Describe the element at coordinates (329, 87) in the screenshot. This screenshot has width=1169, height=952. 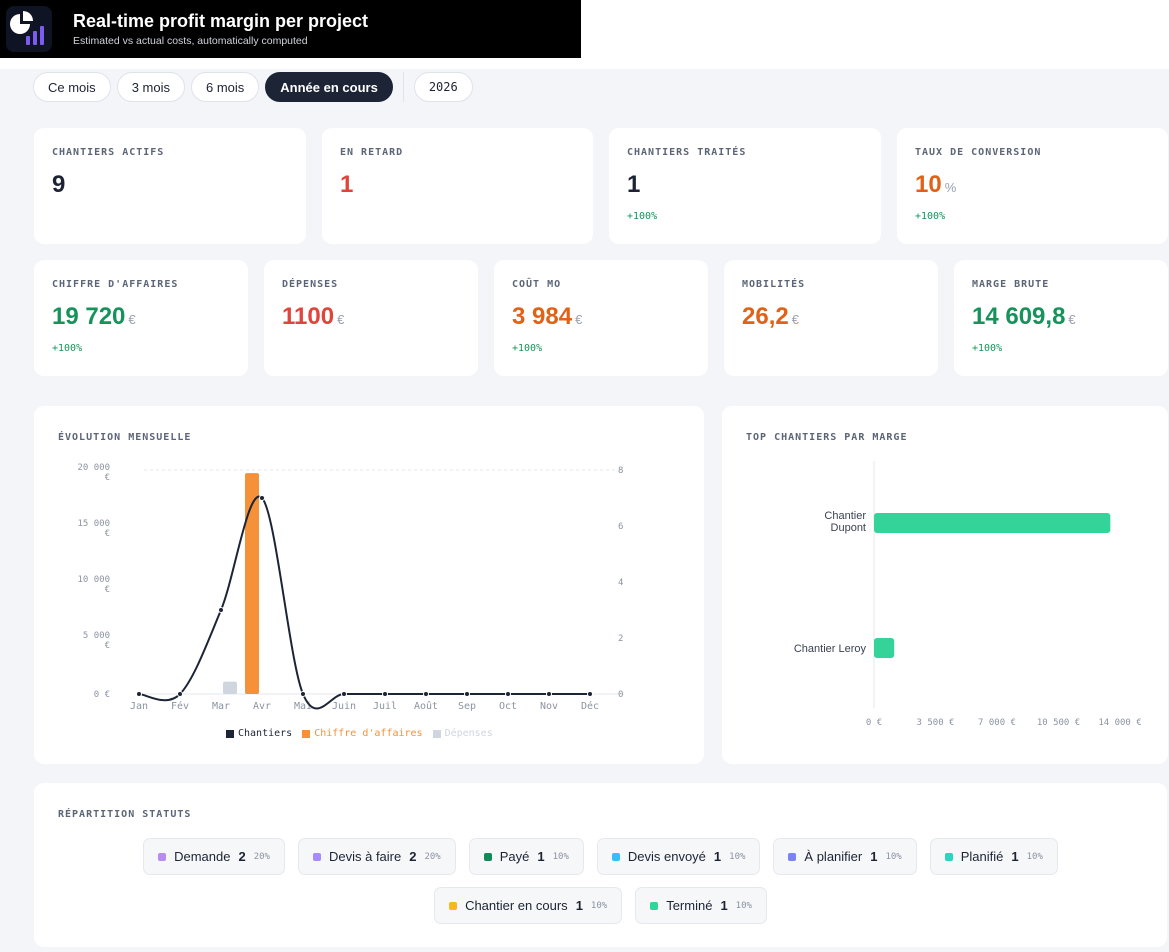
I see `filter-current-year: Année en cours` at that location.